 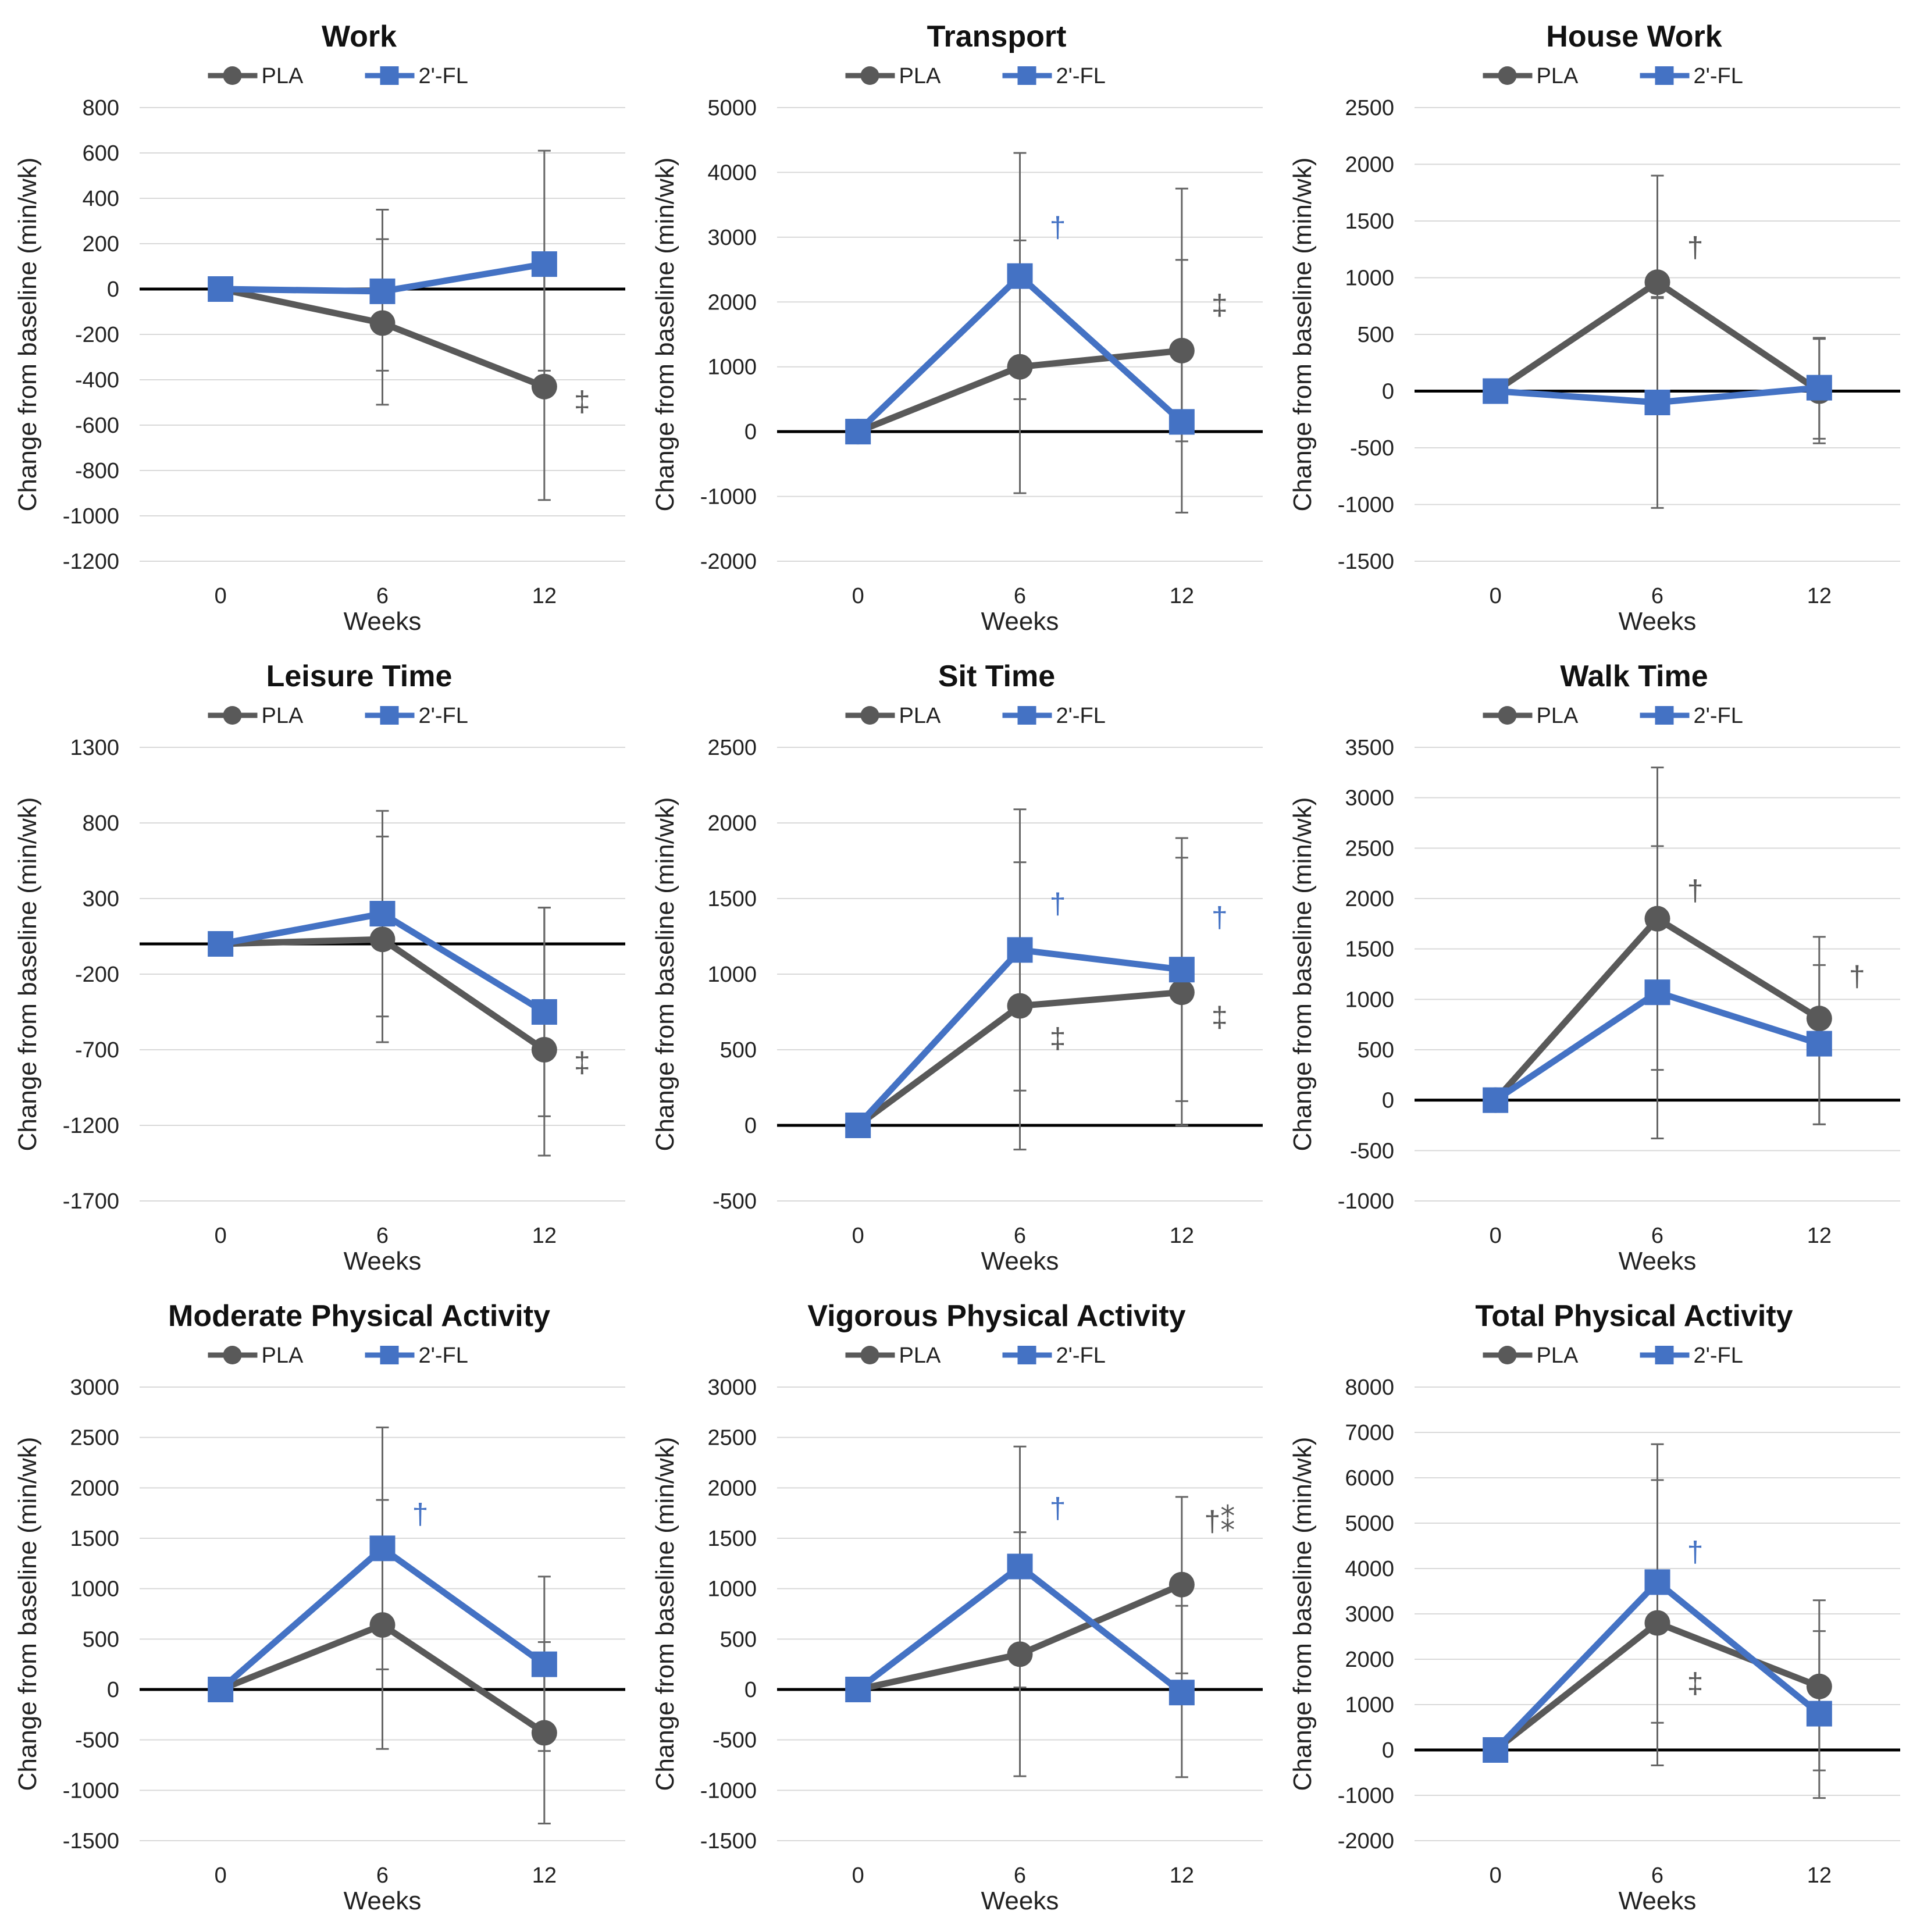 What do you see at coordinates (113, 1690) in the screenshot?
I see `y-tick-label: 0` at bounding box center [113, 1690].